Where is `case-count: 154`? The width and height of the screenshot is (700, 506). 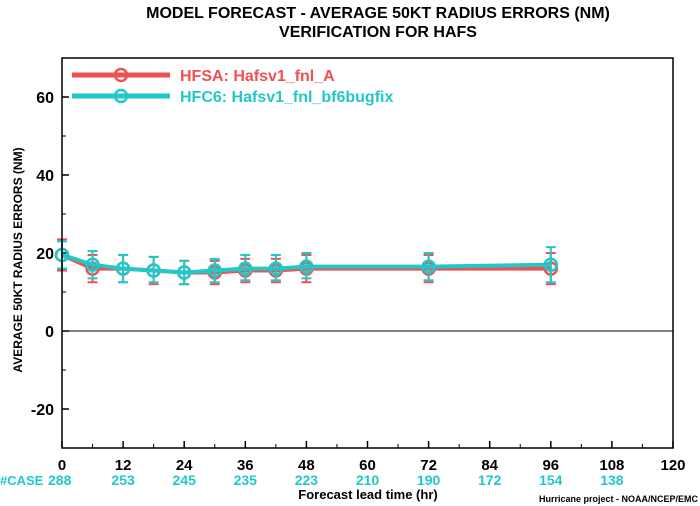
case-count: 154 is located at coordinates (551, 480).